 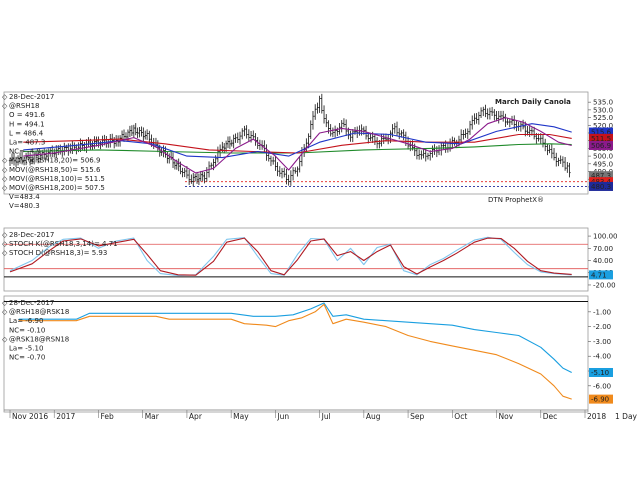 What do you see at coordinates (5, 161) in the screenshot?
I see `price-legend-ma20-marker: ◇` at bounding box center [5, 161].